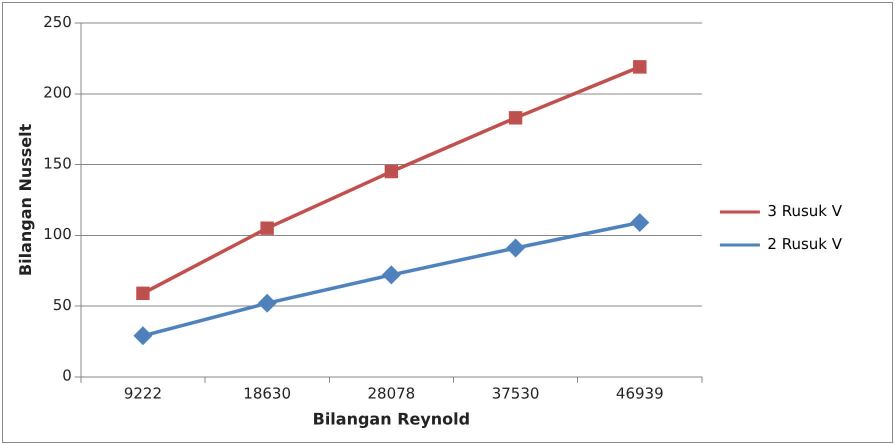  What do you see at coordinates (57, 21) in the screenshot?
I see `y-tick-label: 250` at bounding box center [57, 21].